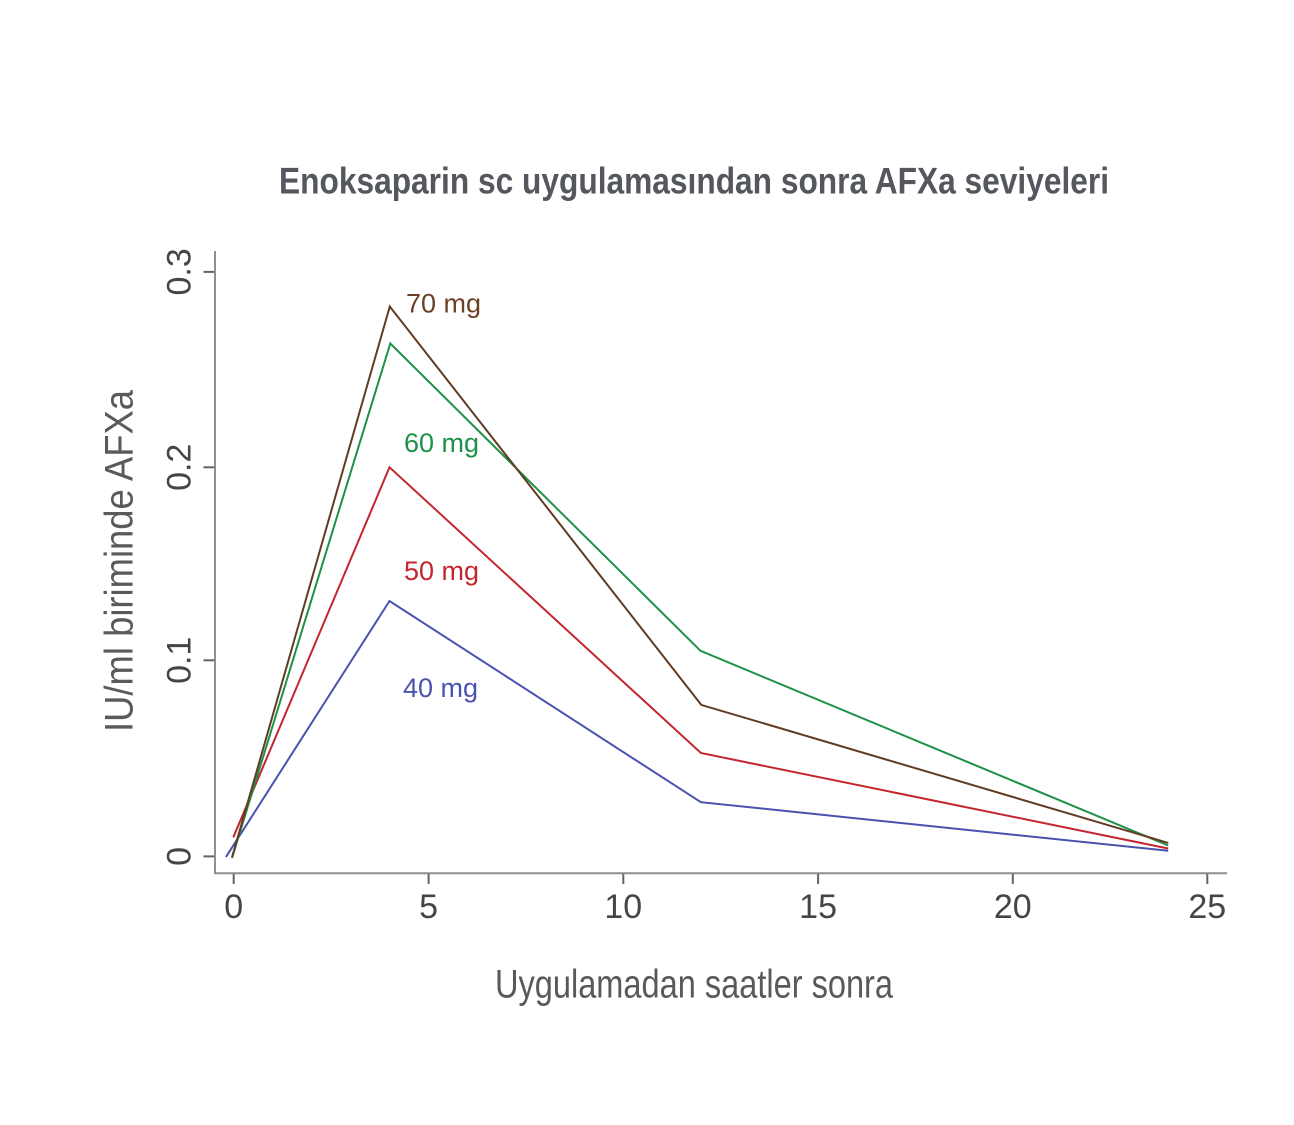 This screenshot has width=1294, height=1125. Describe the element at coordinates (441, 443) in the screenshot. I see `svg-text: 60 mg` at that location.